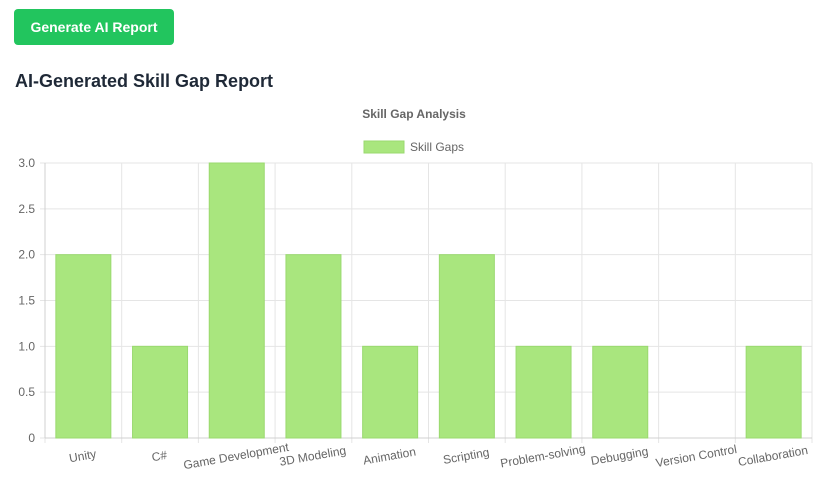  What do you see at coordinates (26, 209) in the screenshot?
I see `y-tick-label: 2.5` at bounding box center [26, 209].